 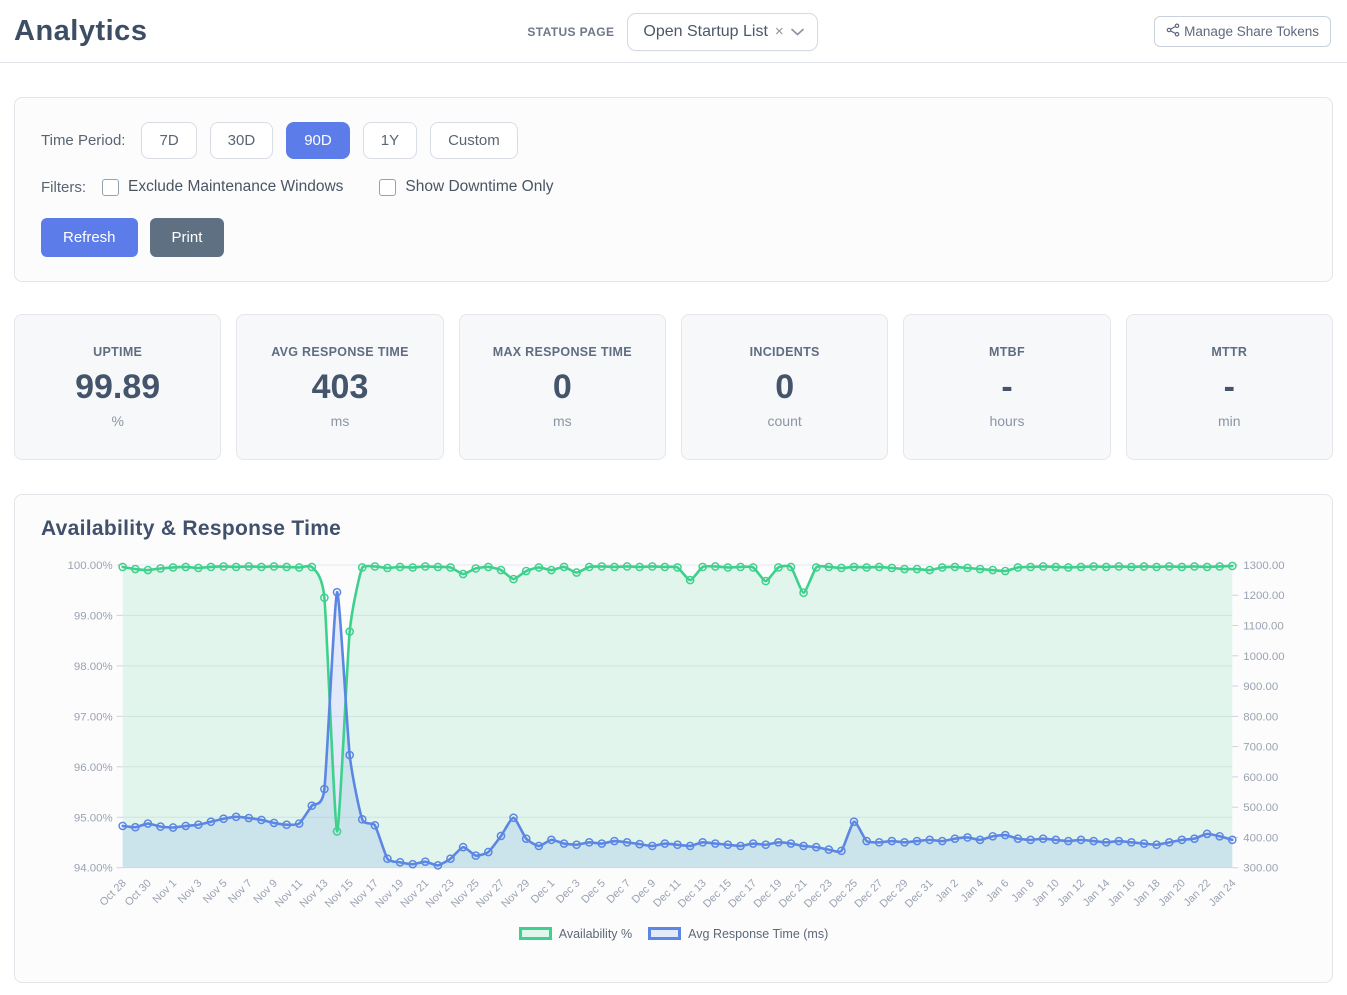 I want to click on period-button-1y: 1Y, so click(x=390, y=140).